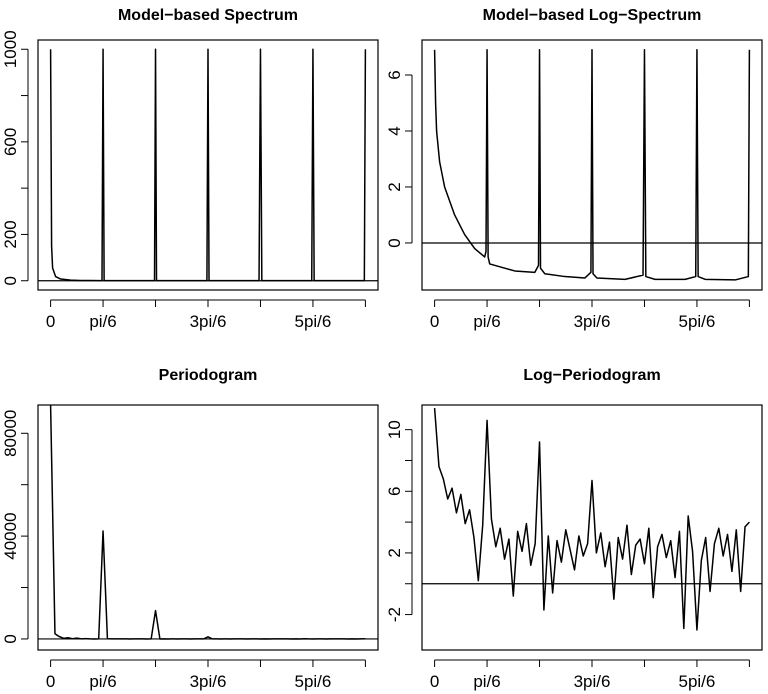 The width and height of the screenshot is (768, 694). Describe the element at coordinates (394, 429) in the screenshot. I see `y-tick-label: 10` at that location.